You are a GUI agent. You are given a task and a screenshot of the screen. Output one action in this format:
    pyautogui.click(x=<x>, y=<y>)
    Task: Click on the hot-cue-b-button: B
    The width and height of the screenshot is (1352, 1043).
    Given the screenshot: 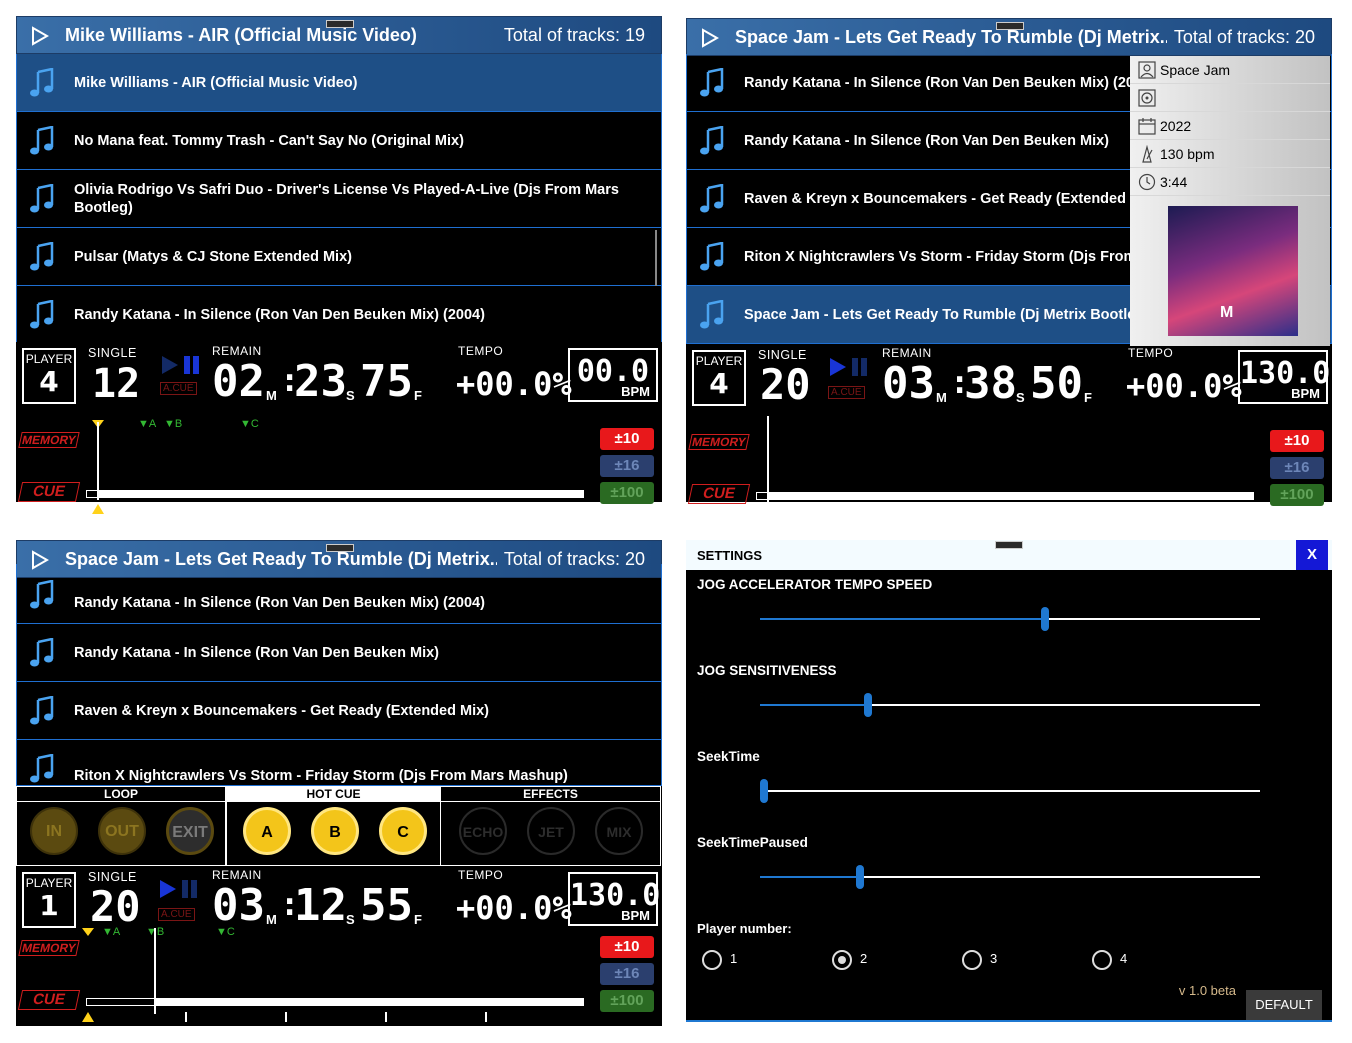 What is the action you would take?
    pyautogui.click(x=335, y=831)
    